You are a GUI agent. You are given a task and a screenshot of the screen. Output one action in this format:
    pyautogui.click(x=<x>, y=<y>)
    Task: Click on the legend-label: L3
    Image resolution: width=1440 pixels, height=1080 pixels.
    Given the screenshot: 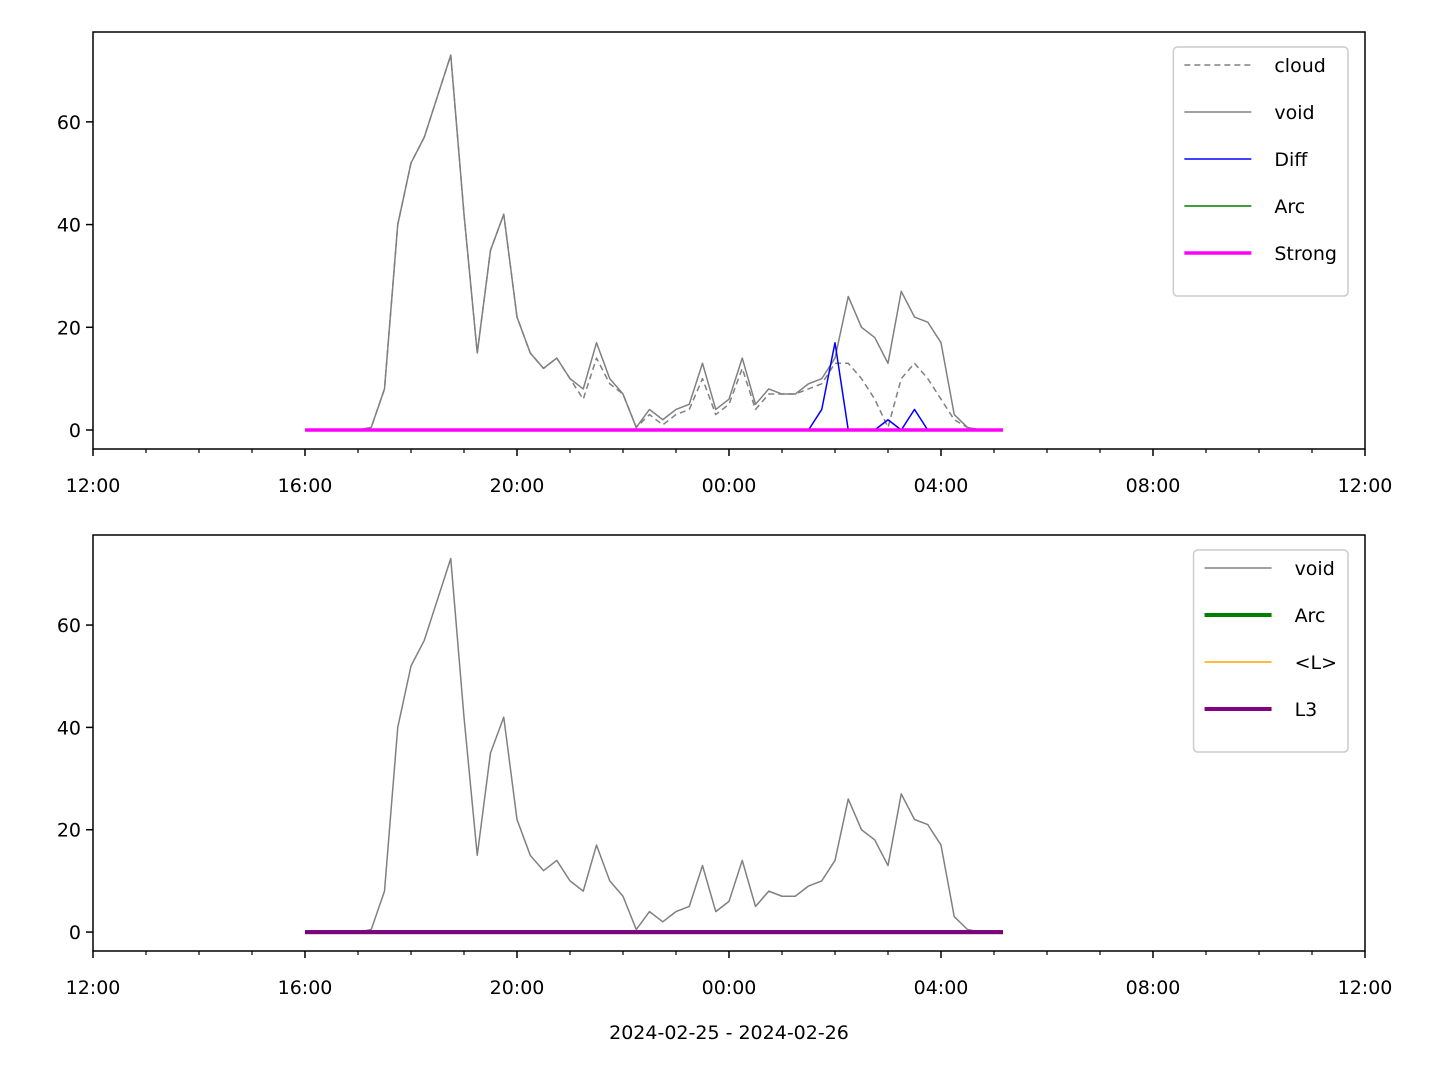 What is the action you would take?
    pyautogui.click(x=1306, y=710)
    